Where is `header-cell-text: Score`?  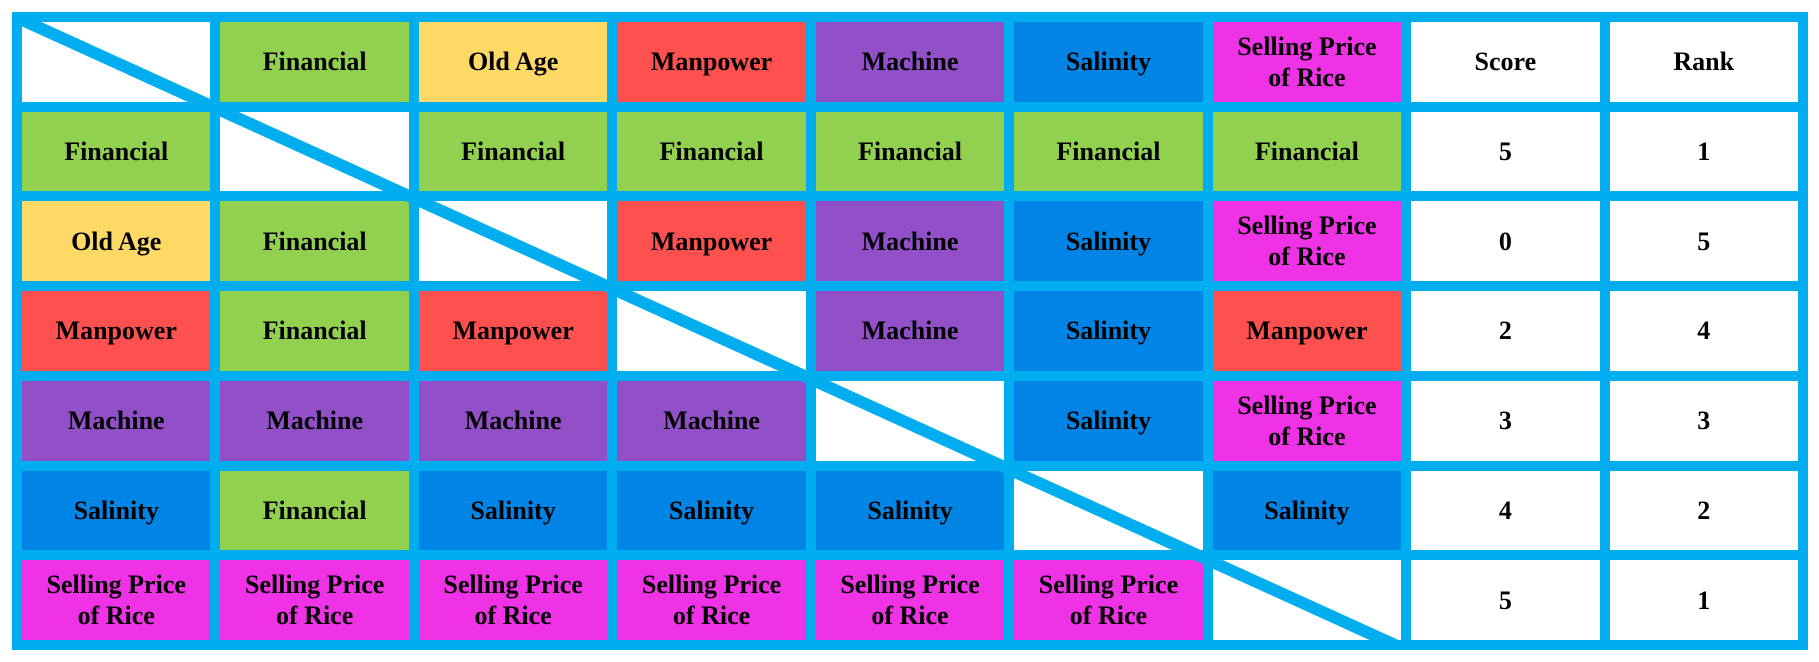
header-cell-text: Score is located at coordinates (1505, 62).